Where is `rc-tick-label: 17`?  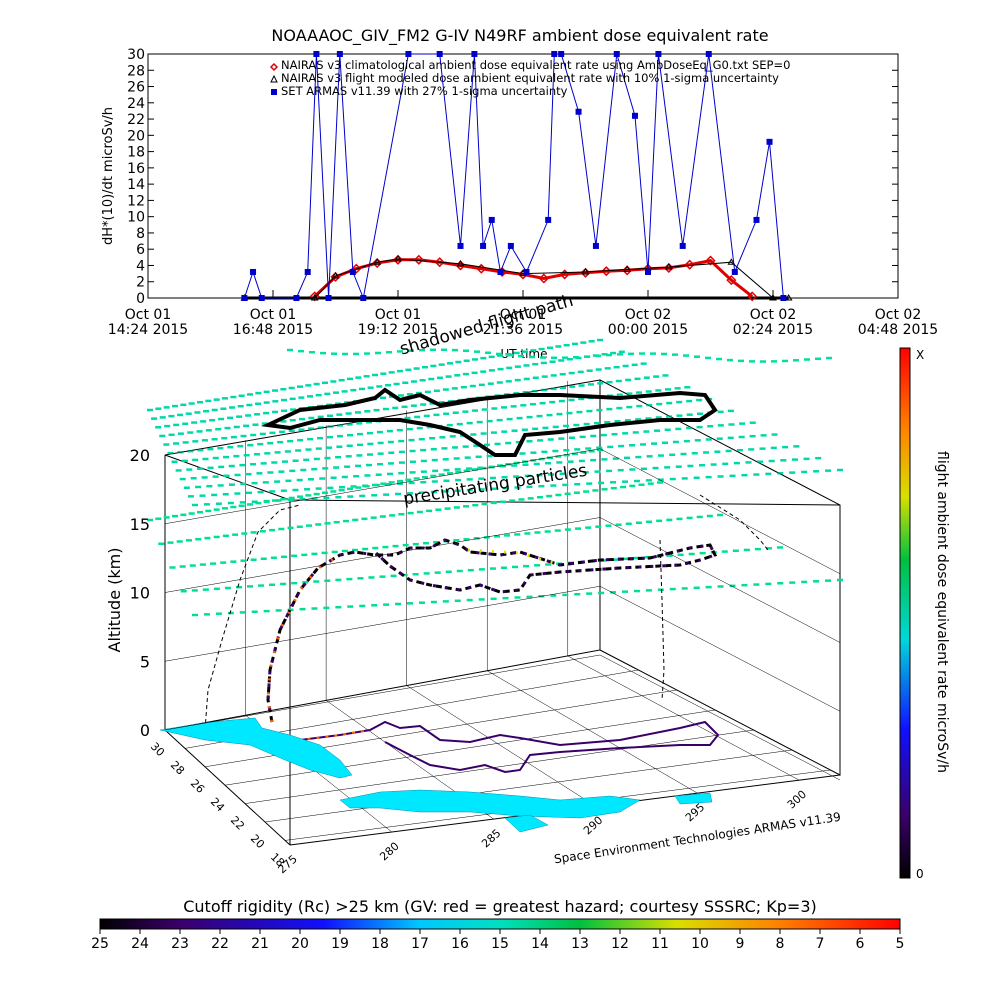 rc-tick-label: 17 is located at coordinates (420, 944).